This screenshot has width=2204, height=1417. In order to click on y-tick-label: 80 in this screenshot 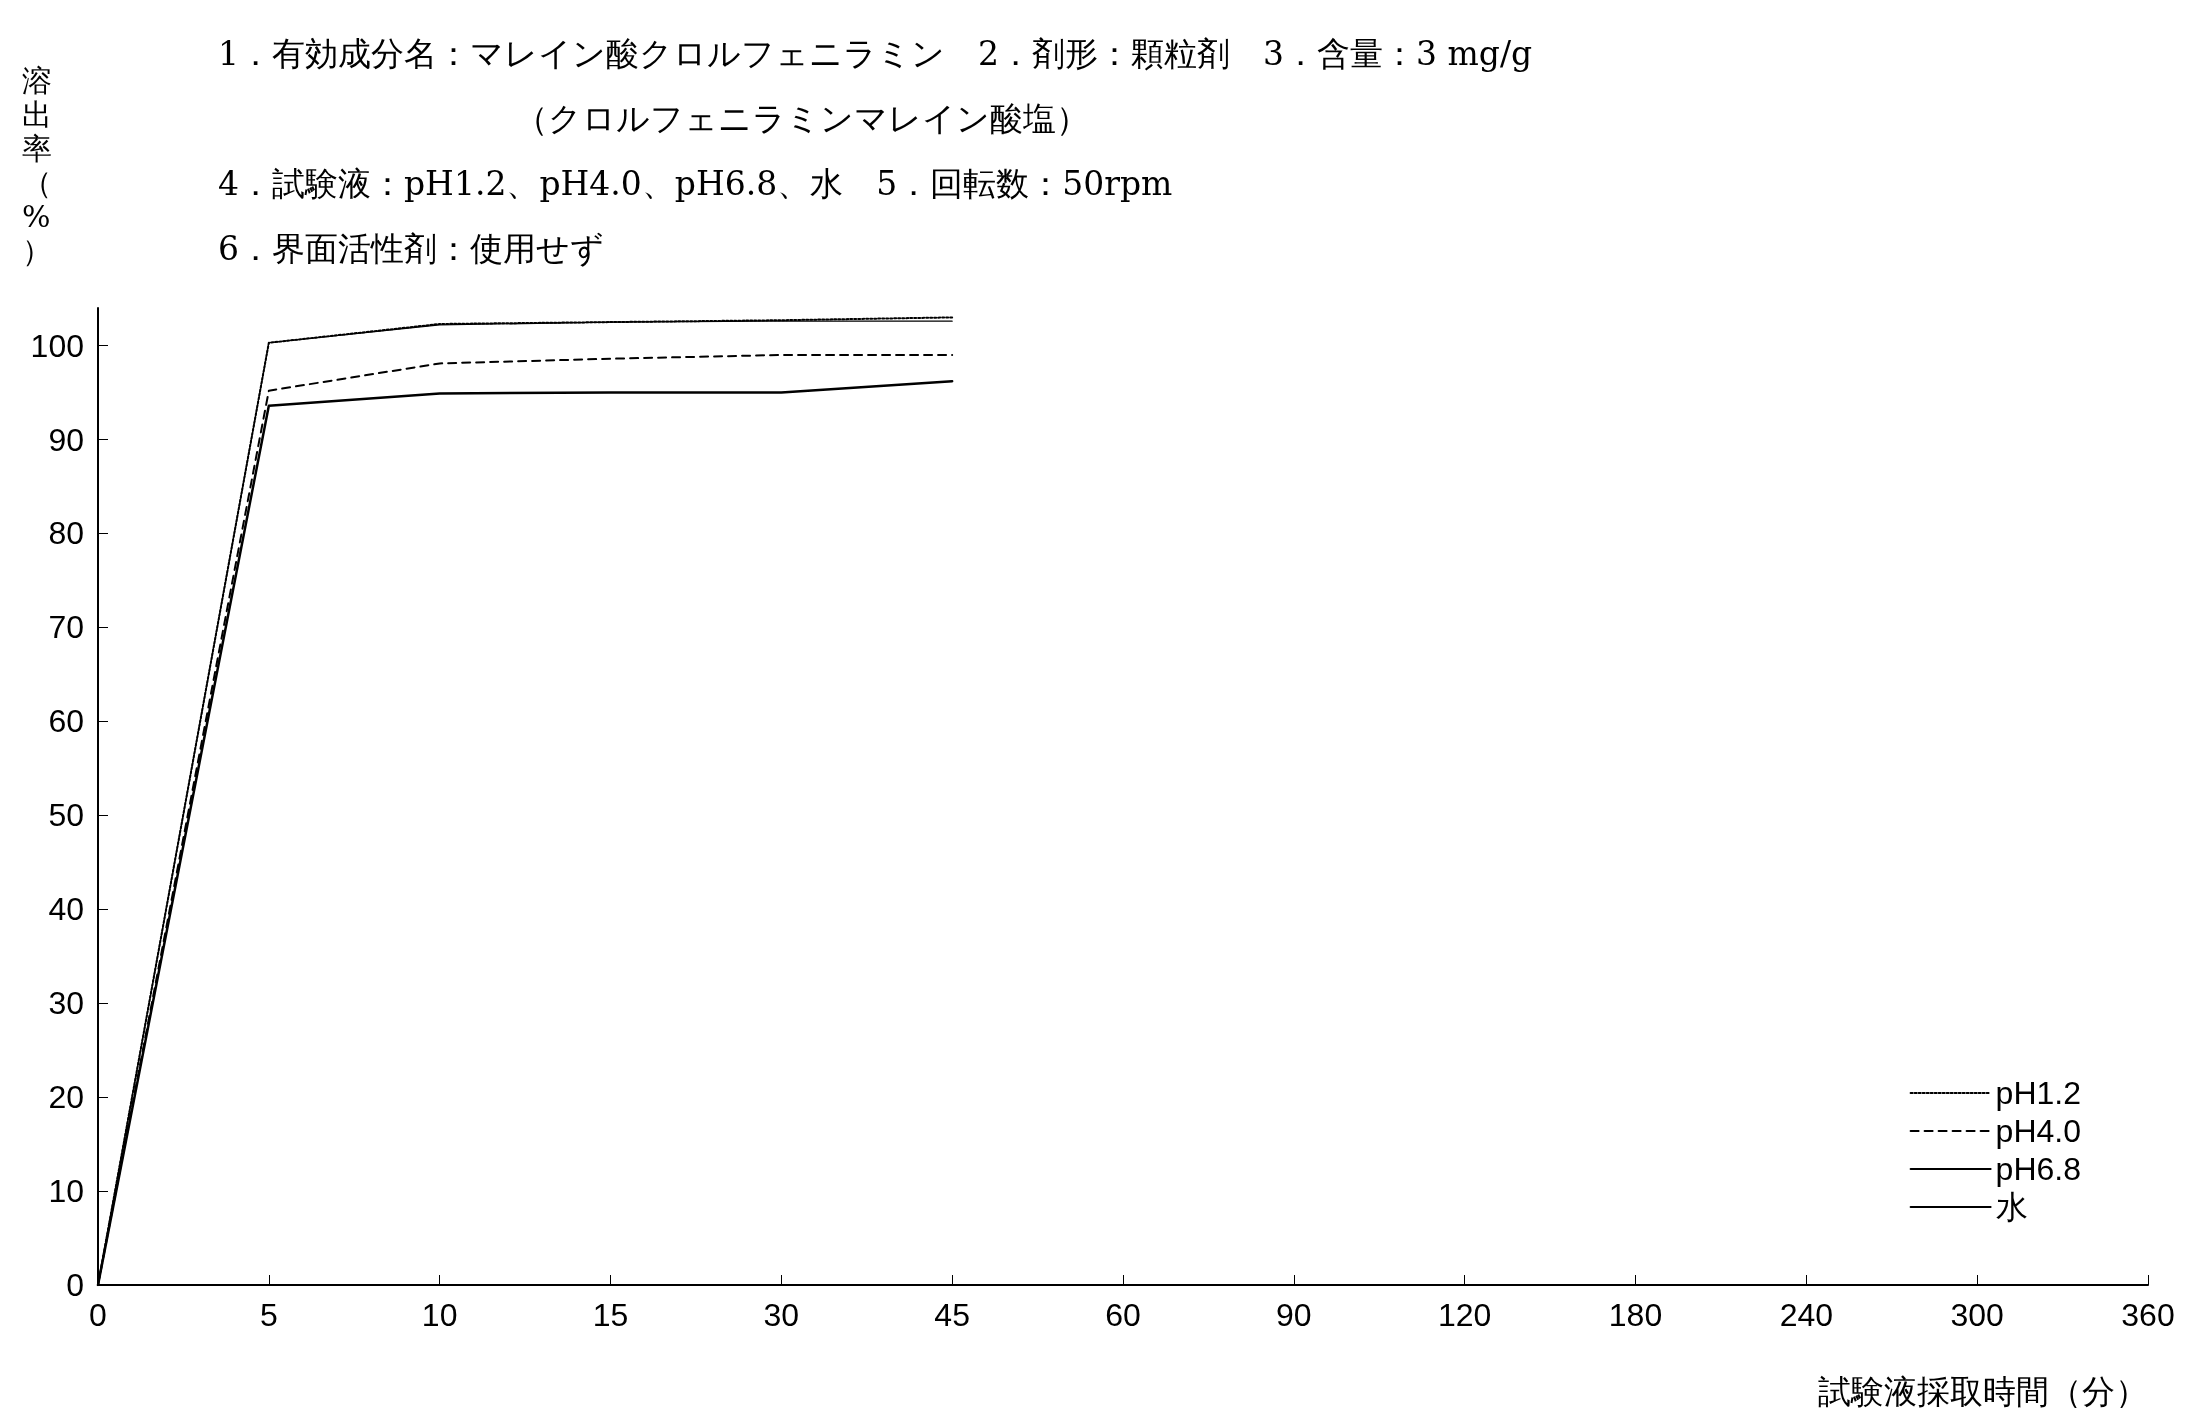, I will do `click(66, 533)`.